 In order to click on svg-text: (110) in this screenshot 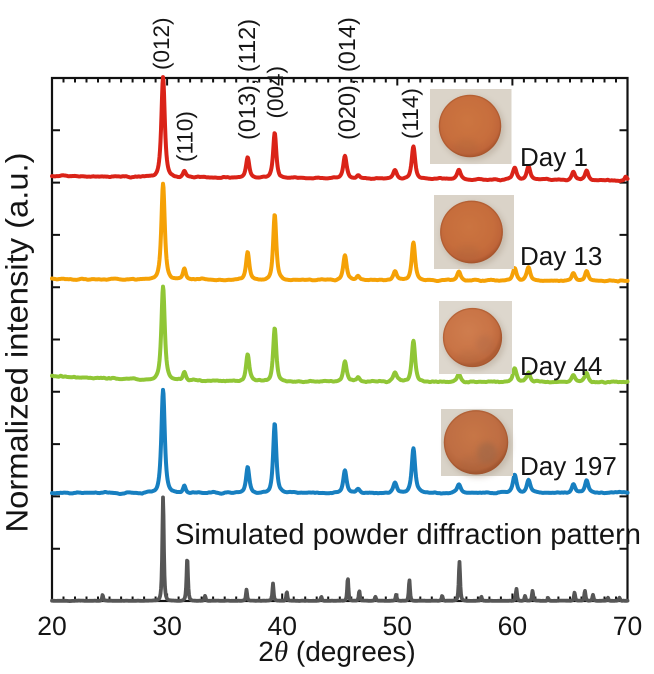, I will do `click(184, 136)`.